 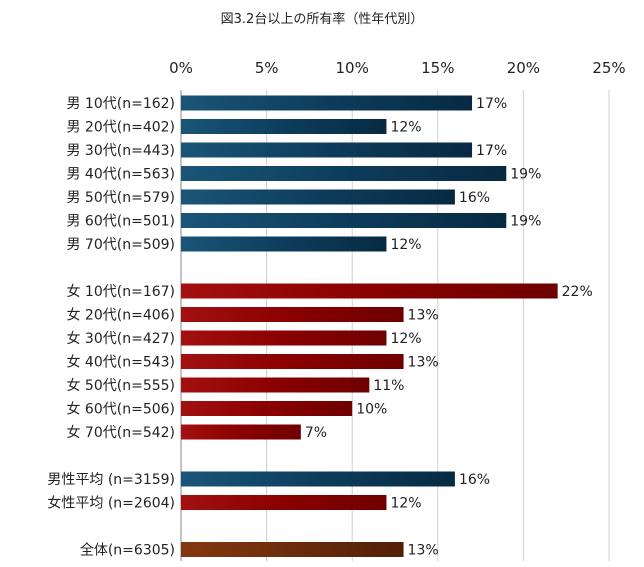 What do you see at coordinates (120, 222) in the screenshot?
I see `category-label: 男 60代(n=501)` at bounding box center [120, 222].